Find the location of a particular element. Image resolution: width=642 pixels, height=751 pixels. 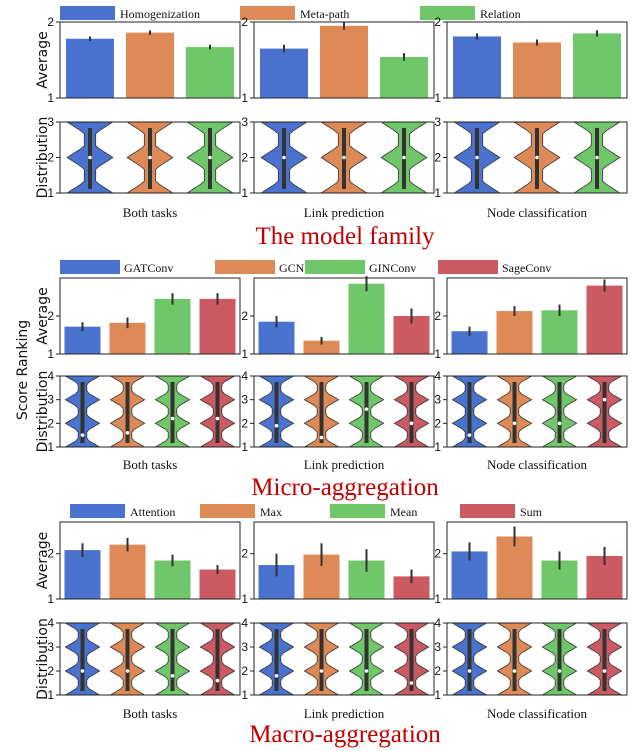

panel-3: 1 2 1 2 3 Node classification is located at coordinates (531, 117).